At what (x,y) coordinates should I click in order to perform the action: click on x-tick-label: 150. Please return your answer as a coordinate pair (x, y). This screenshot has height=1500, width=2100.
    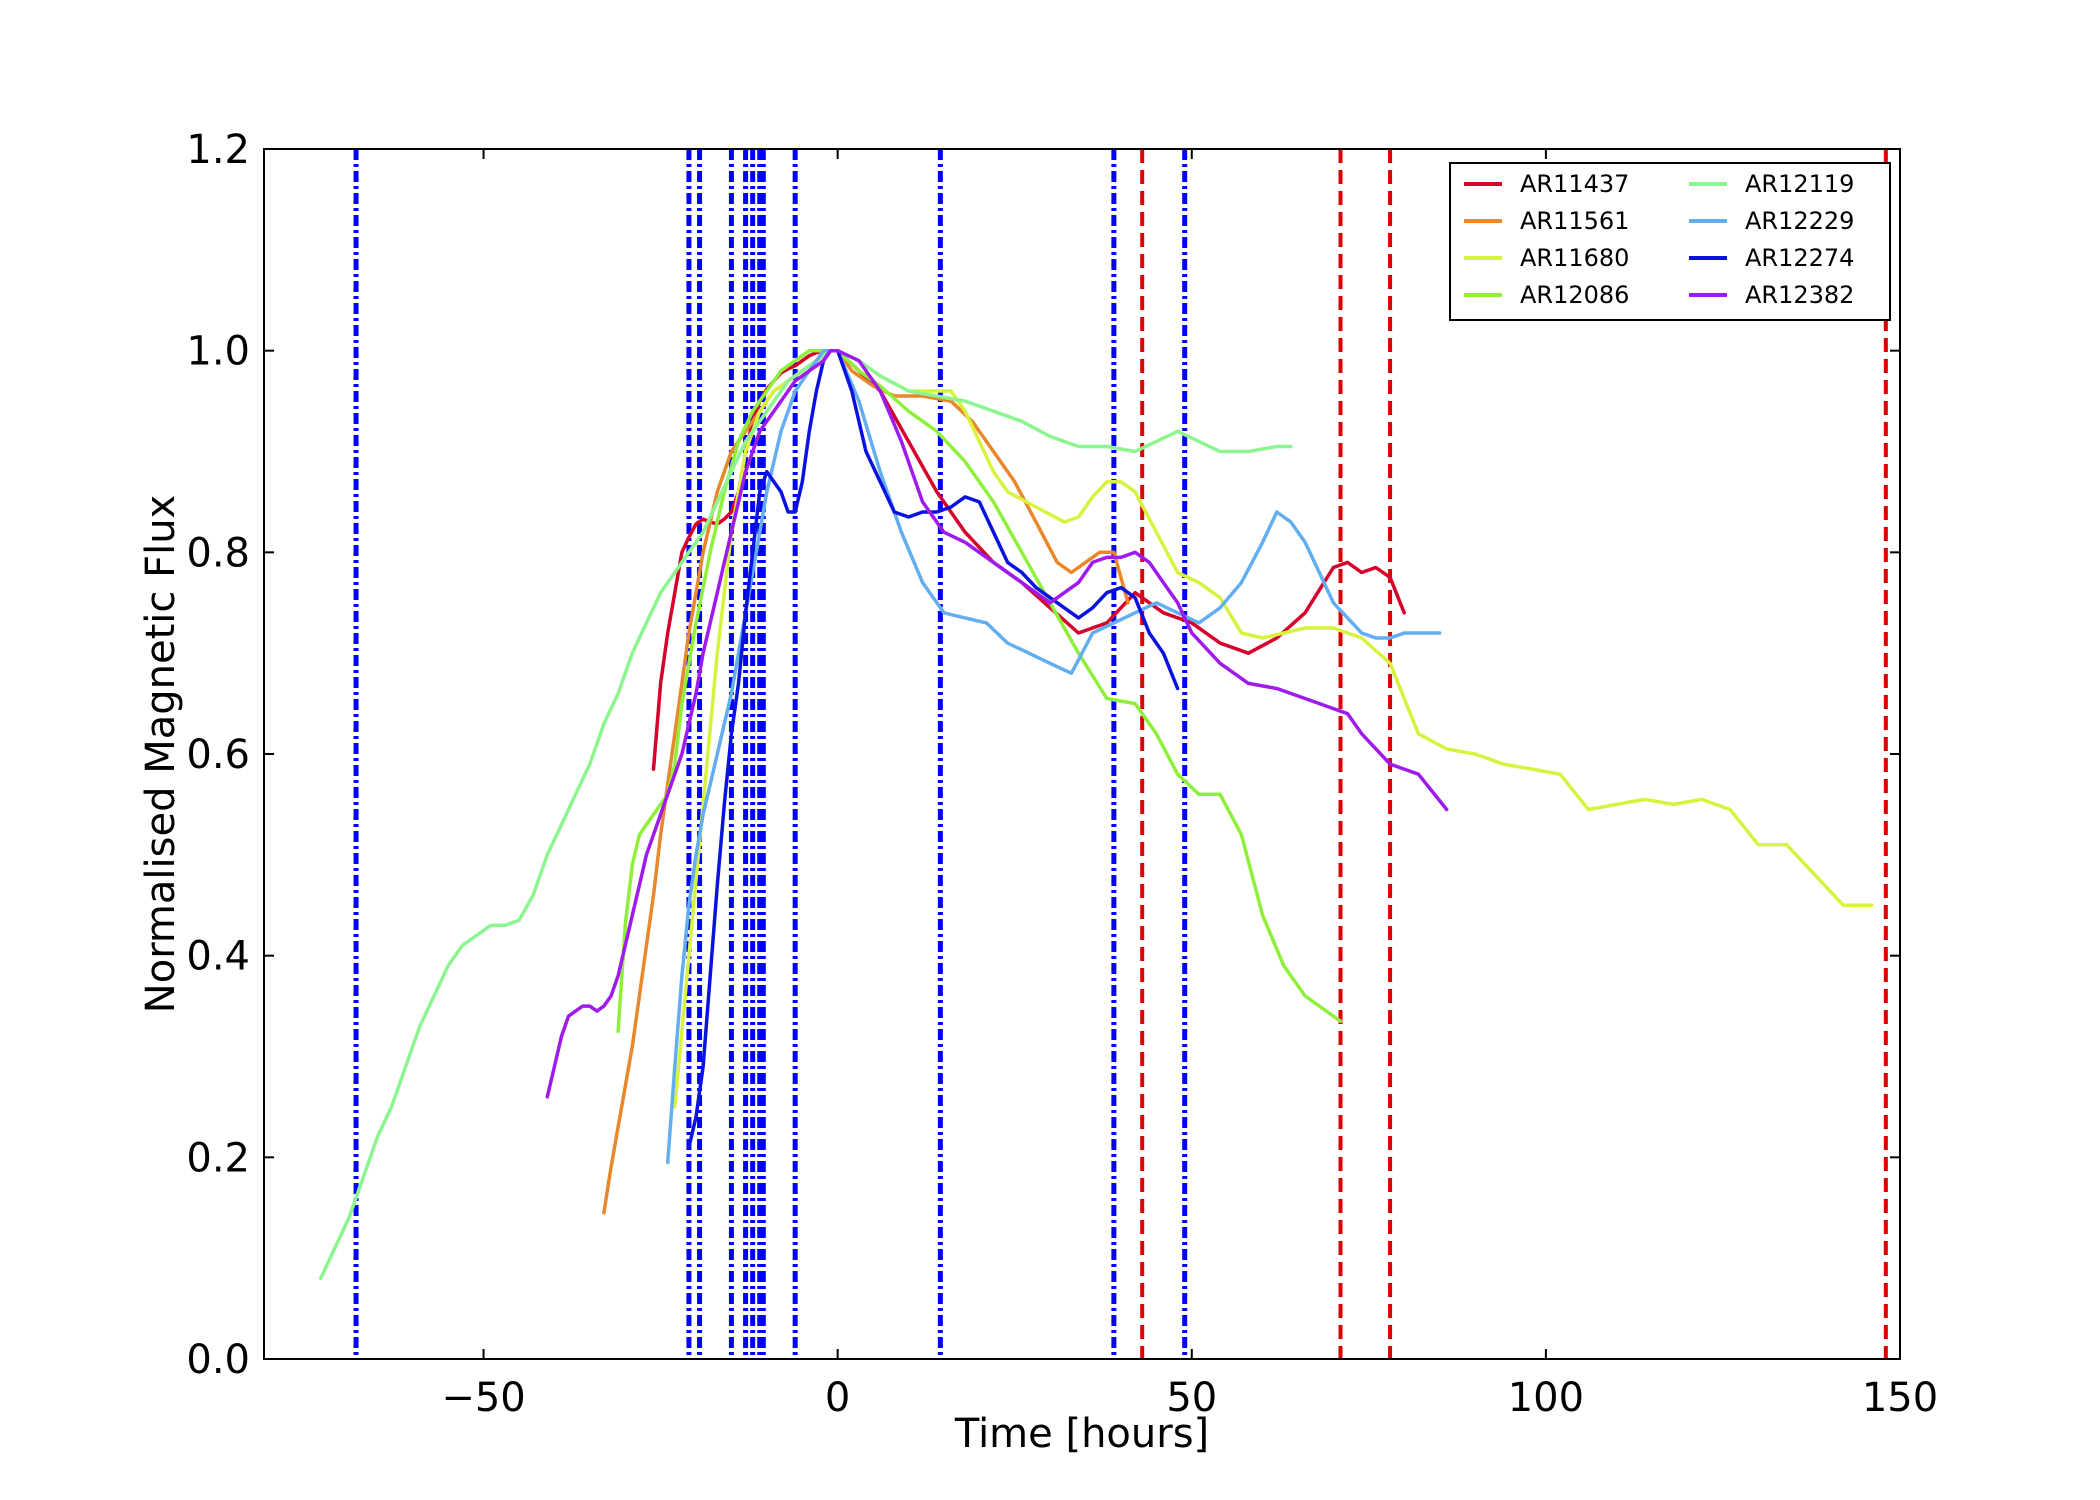
    Looking at the image, I should click on (1900, 1398).